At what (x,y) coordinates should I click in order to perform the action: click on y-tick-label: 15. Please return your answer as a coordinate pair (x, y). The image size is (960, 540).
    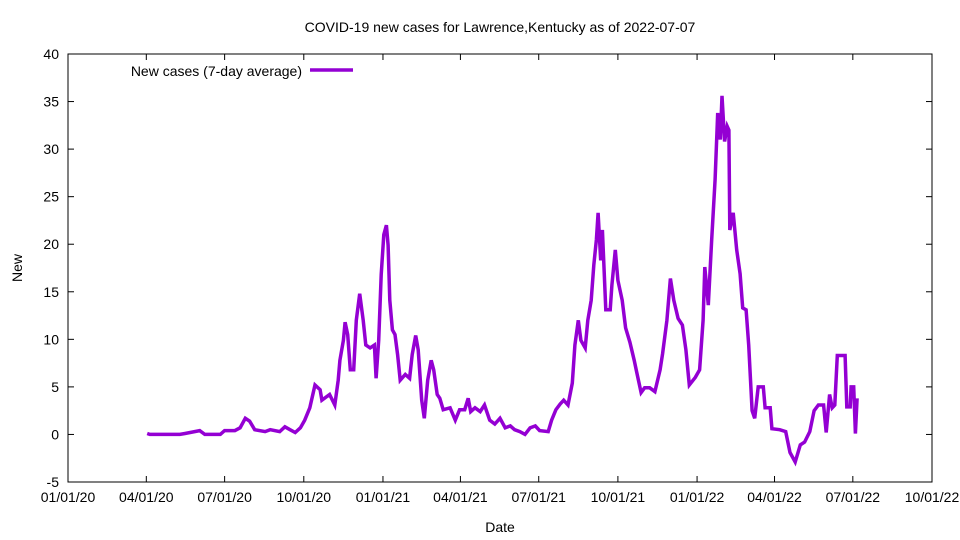
    Looking at the image, I should click on (51, 292).